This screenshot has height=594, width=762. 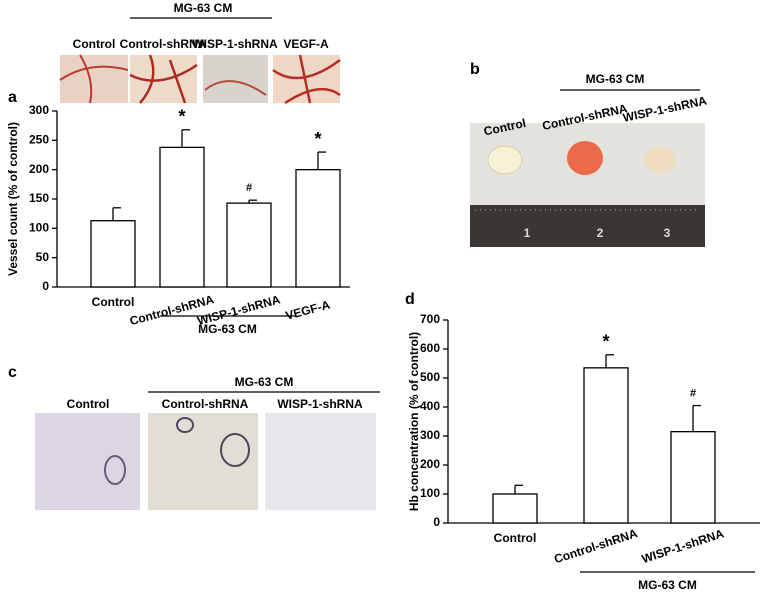 What do you see at coordinates (12, 97) in the screenshot?
I see `panel-letter: a` at bounding box center [12, 97].